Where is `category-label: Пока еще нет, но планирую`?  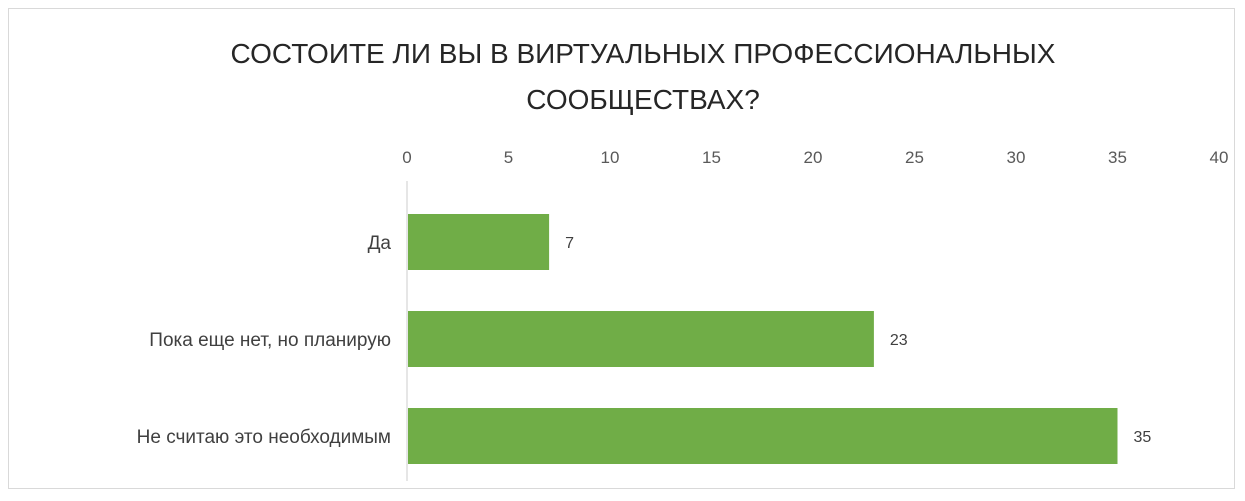
category-label: Пока еще нет, но планирую is located at coordinates (270, 340).